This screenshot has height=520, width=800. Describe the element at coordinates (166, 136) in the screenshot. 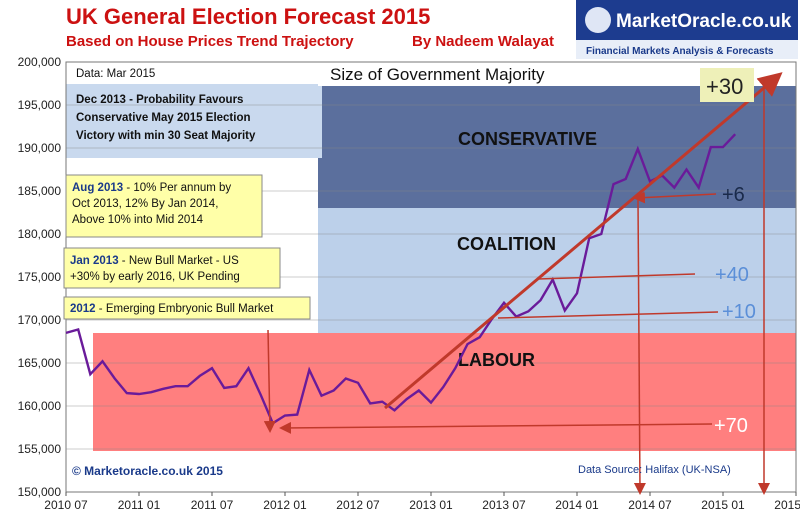

I see `svg-text:Victory with min 30 Seat Major: Victory with min 30 Seat Majority` at that location.